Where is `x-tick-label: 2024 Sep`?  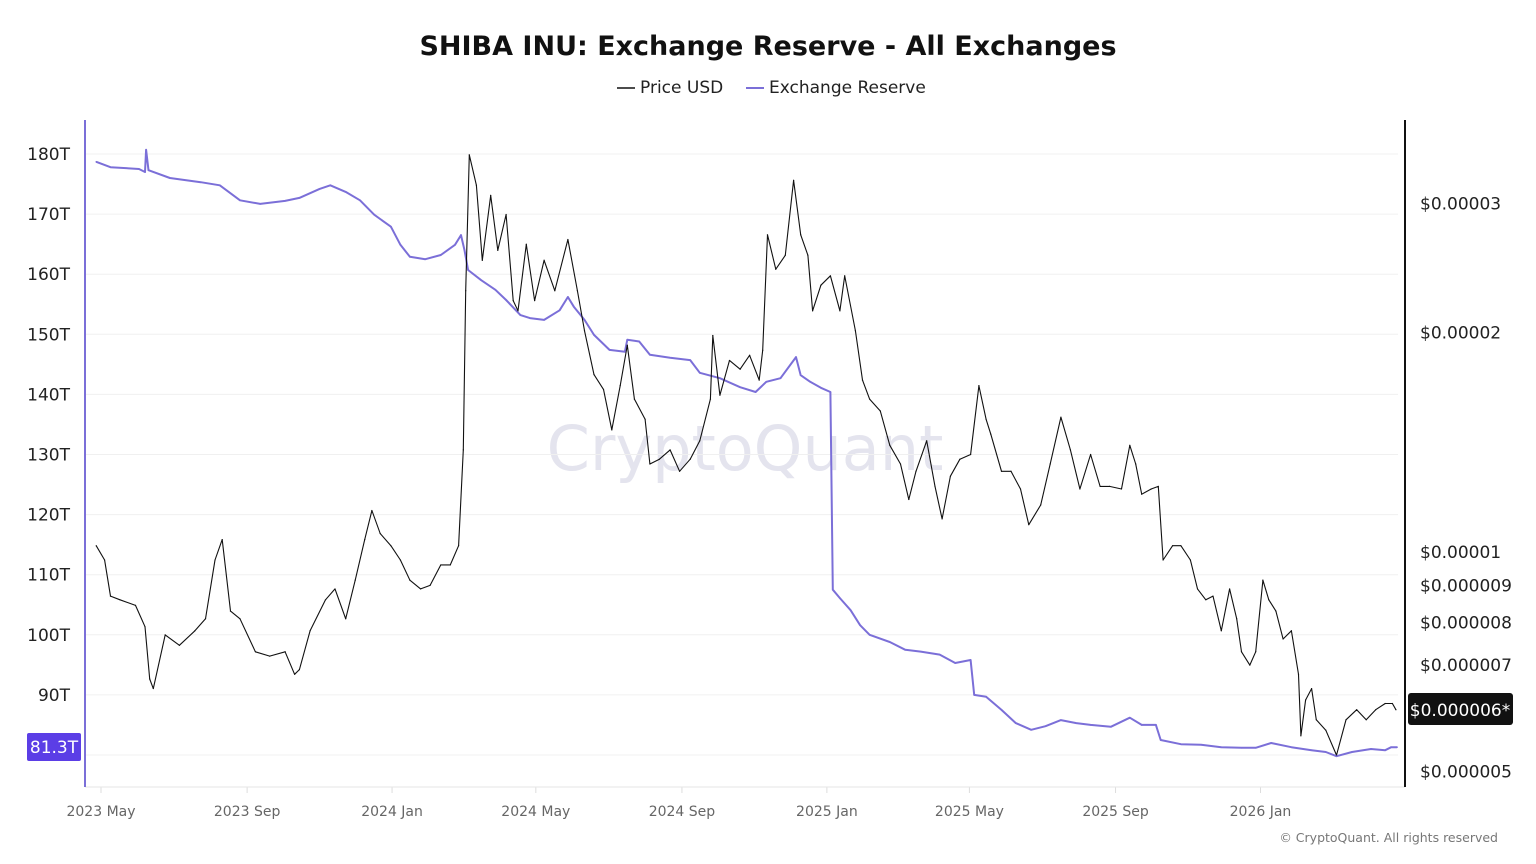
x-tick-label: 2024 Sep is located at coordinates (682, 812).